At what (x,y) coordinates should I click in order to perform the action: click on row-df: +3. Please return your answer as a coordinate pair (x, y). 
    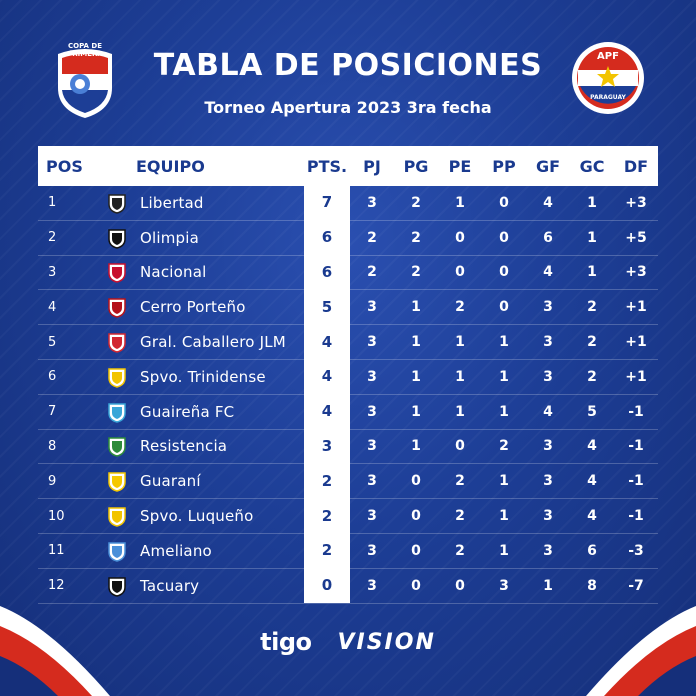
    Looking at the image, I should click on (636, 272).